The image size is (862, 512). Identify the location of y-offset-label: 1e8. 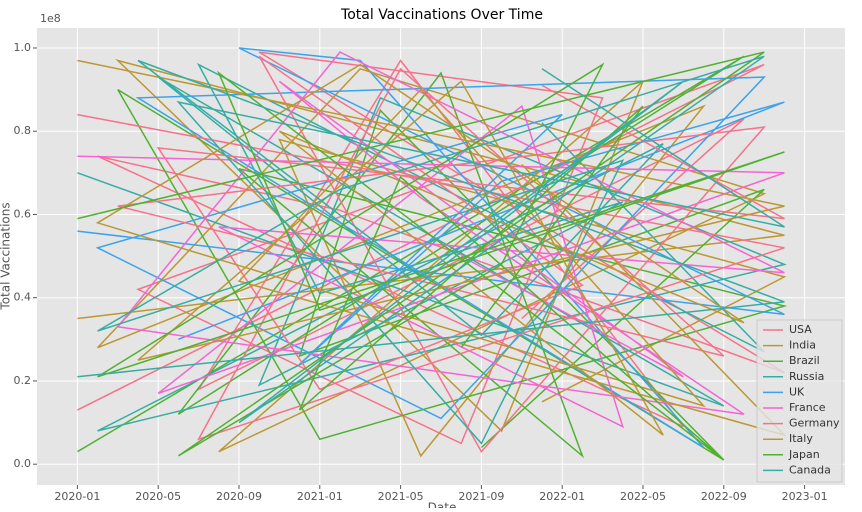
(50, 18).